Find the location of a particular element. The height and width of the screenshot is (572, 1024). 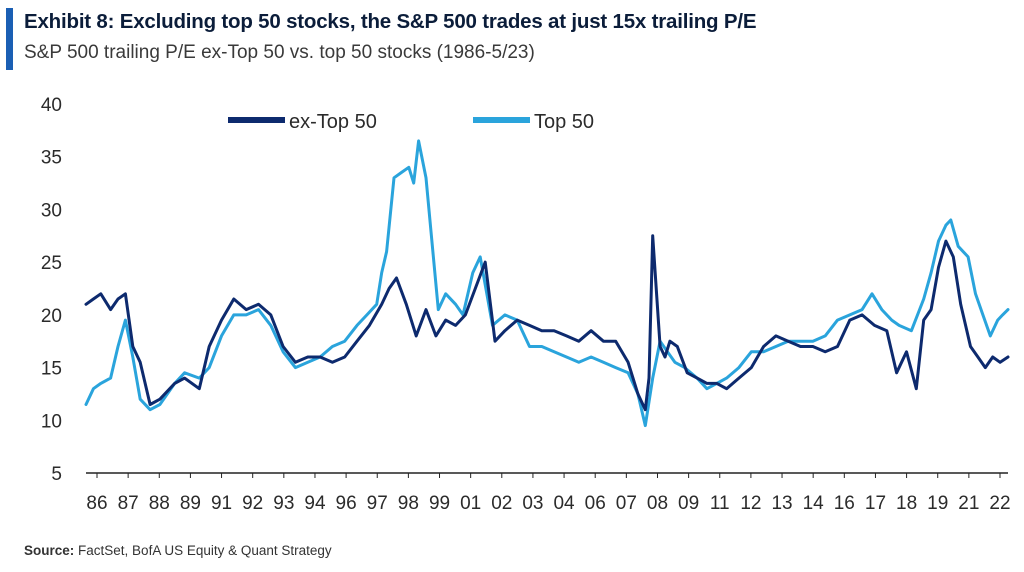

x-tick-label: 07 is located at coordinates (626, 503).